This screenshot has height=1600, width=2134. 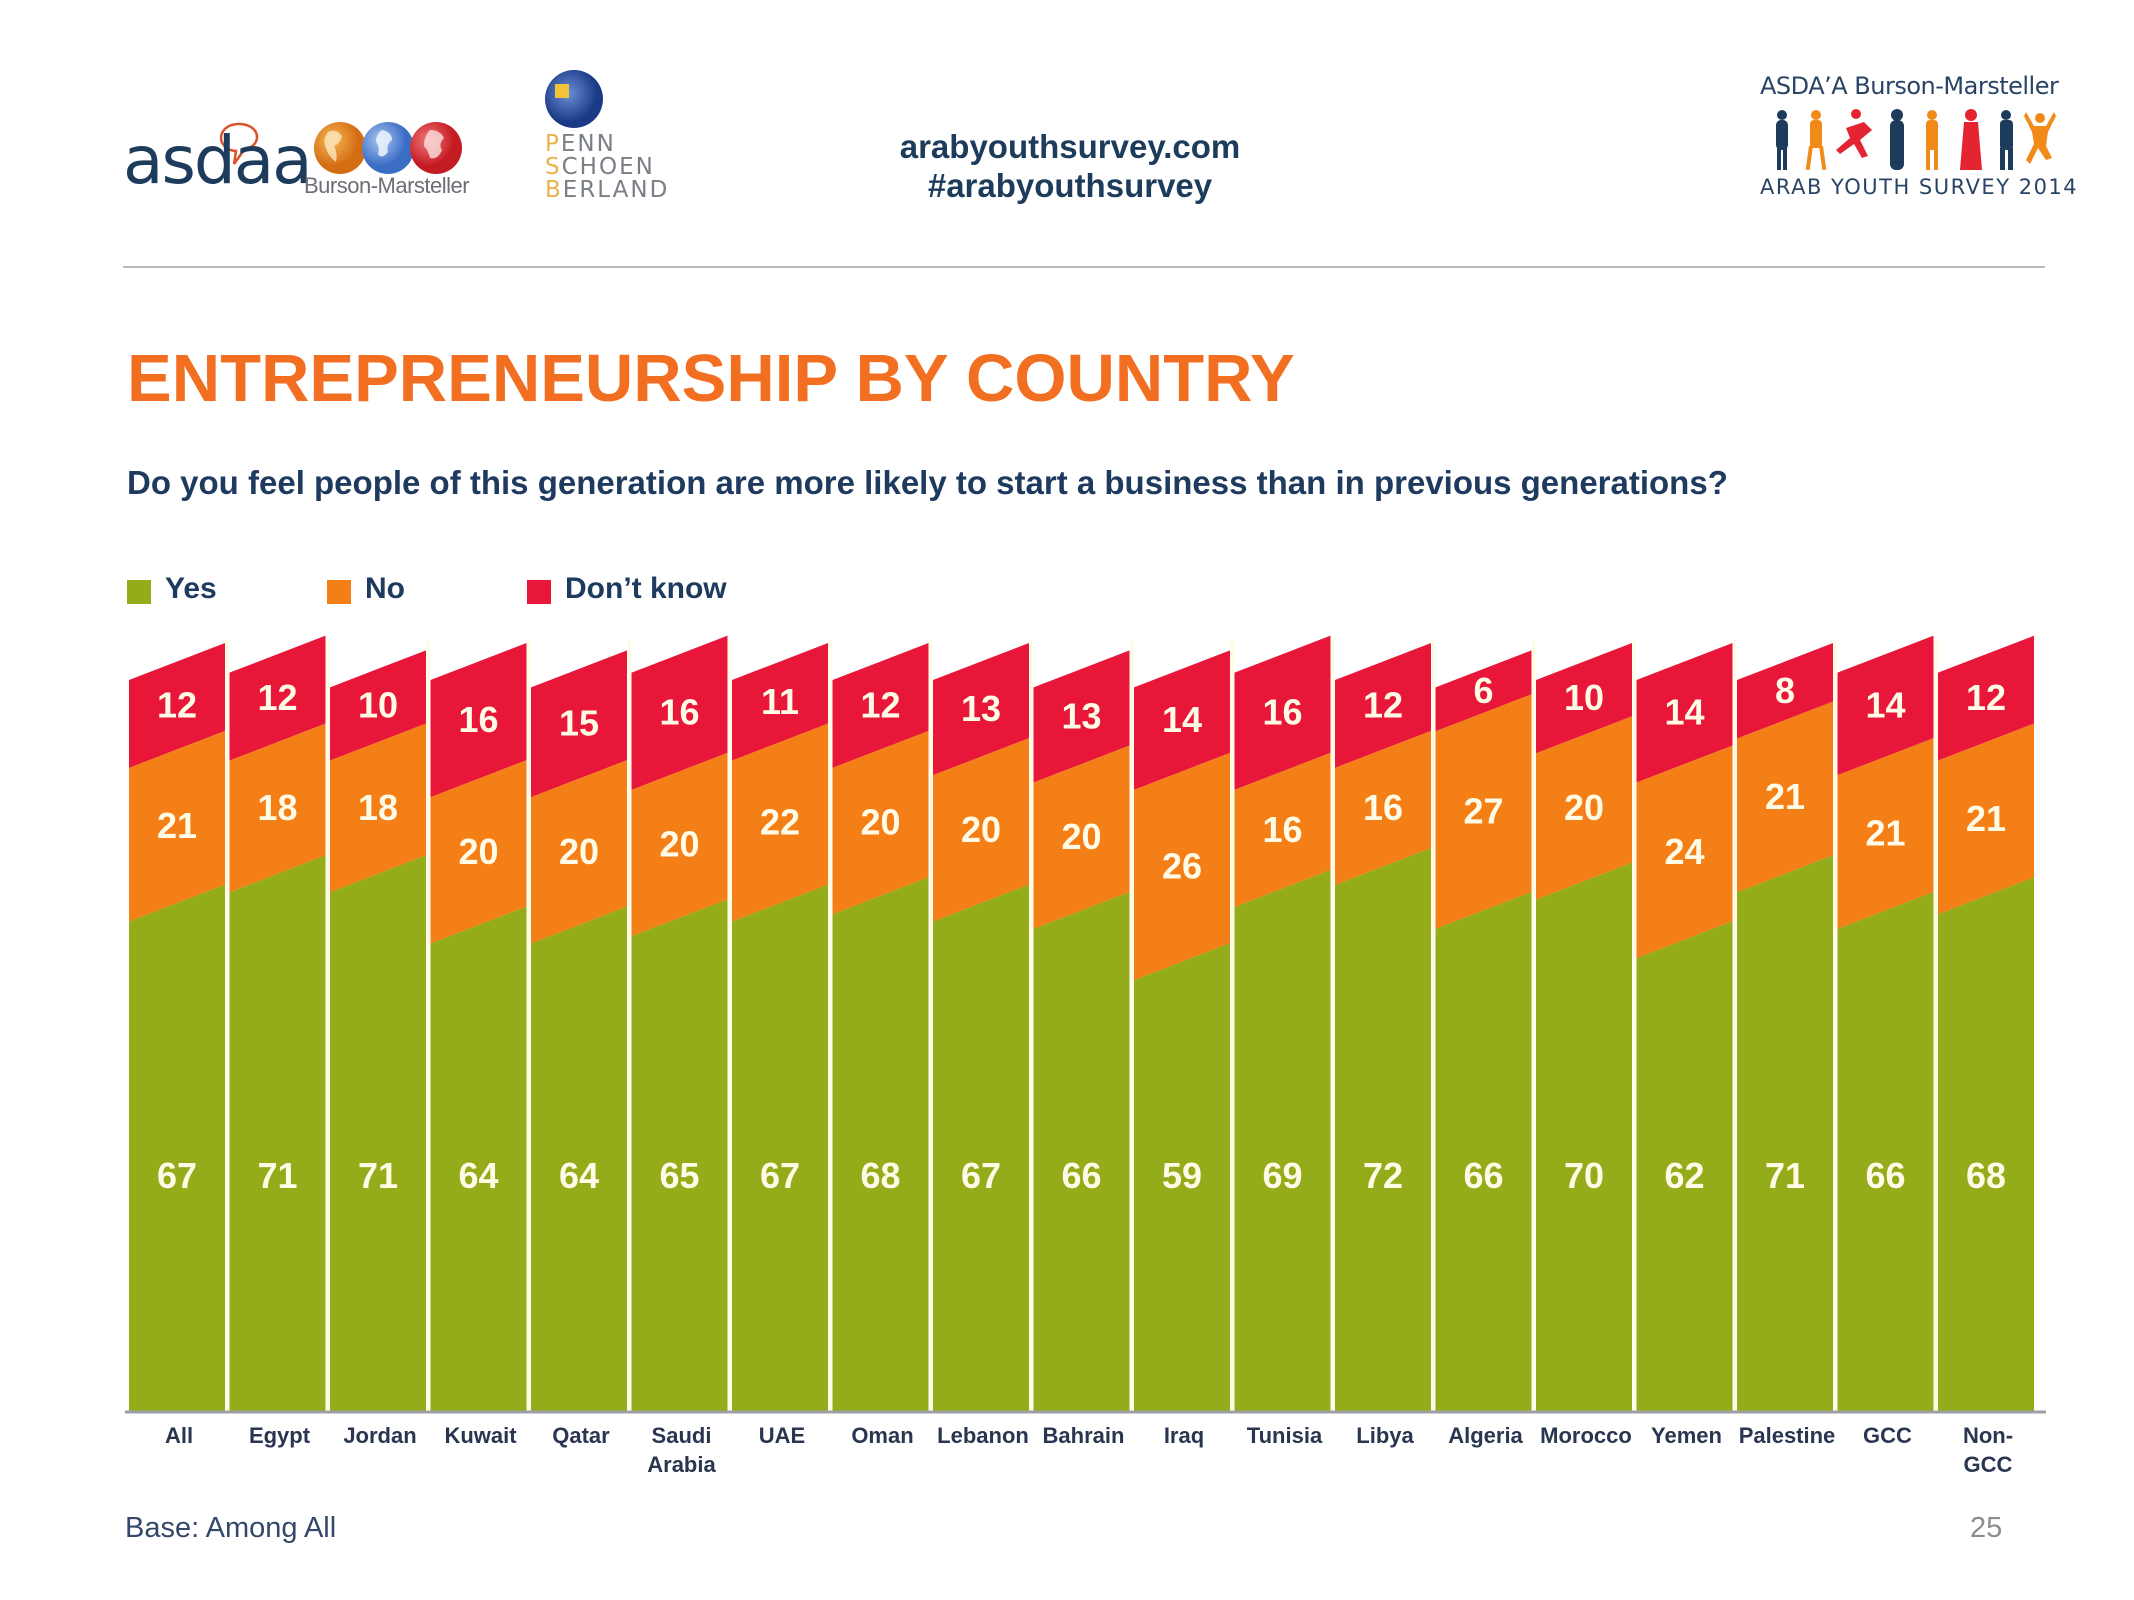 What do you see at coordinates (1483, 811) in the screenshot?
I see `value-label-no: 27` at bounding box center [1483, 811].